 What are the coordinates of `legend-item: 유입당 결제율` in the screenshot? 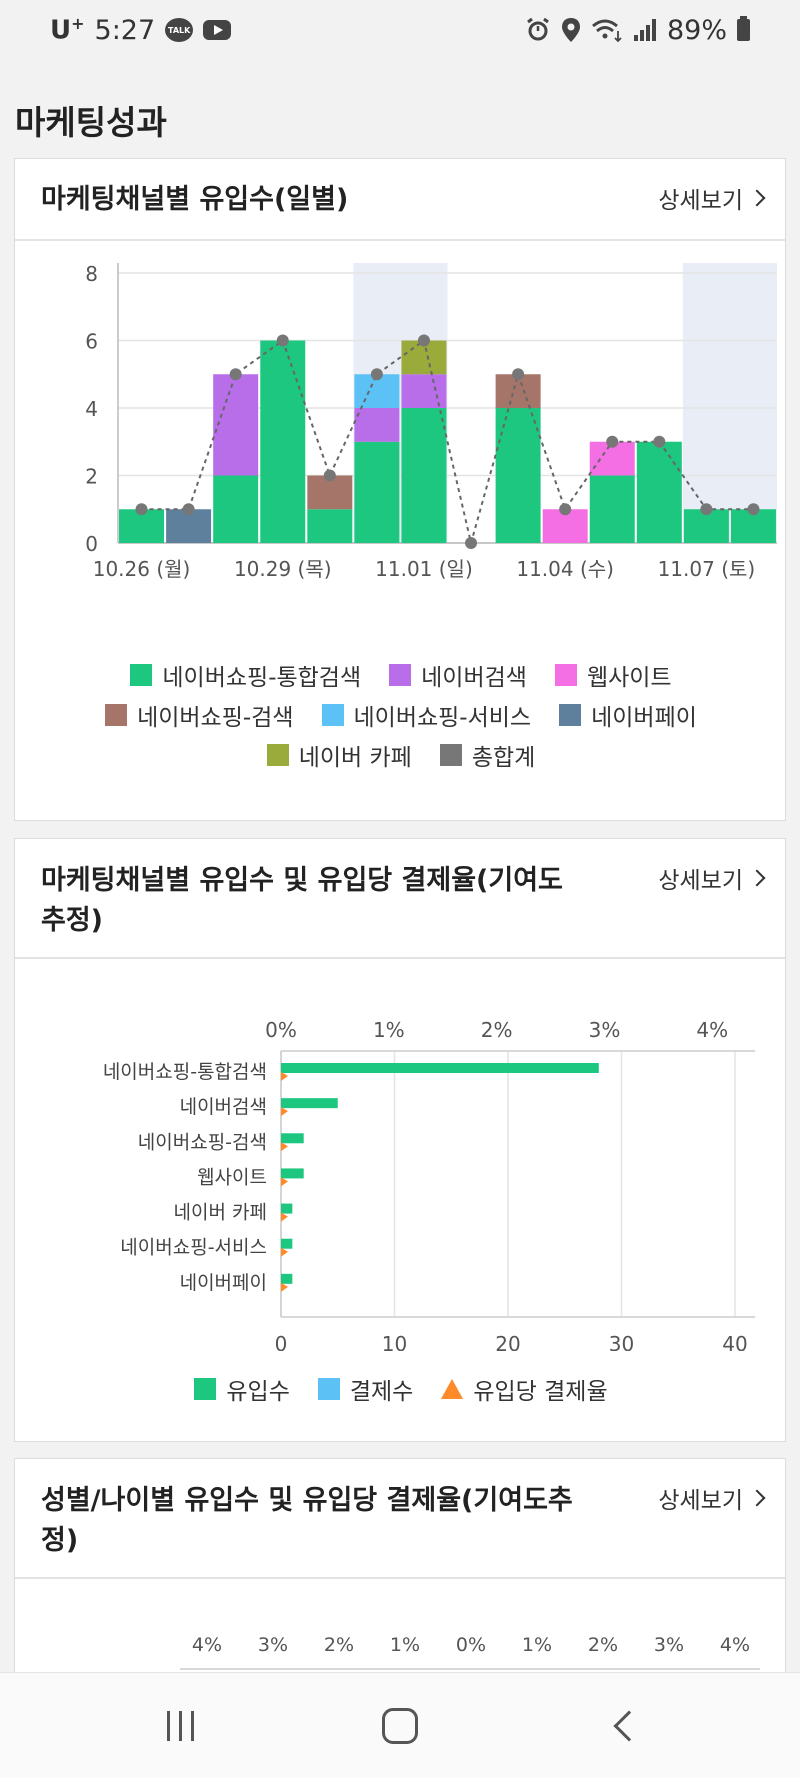 It's located at (524, 1389).